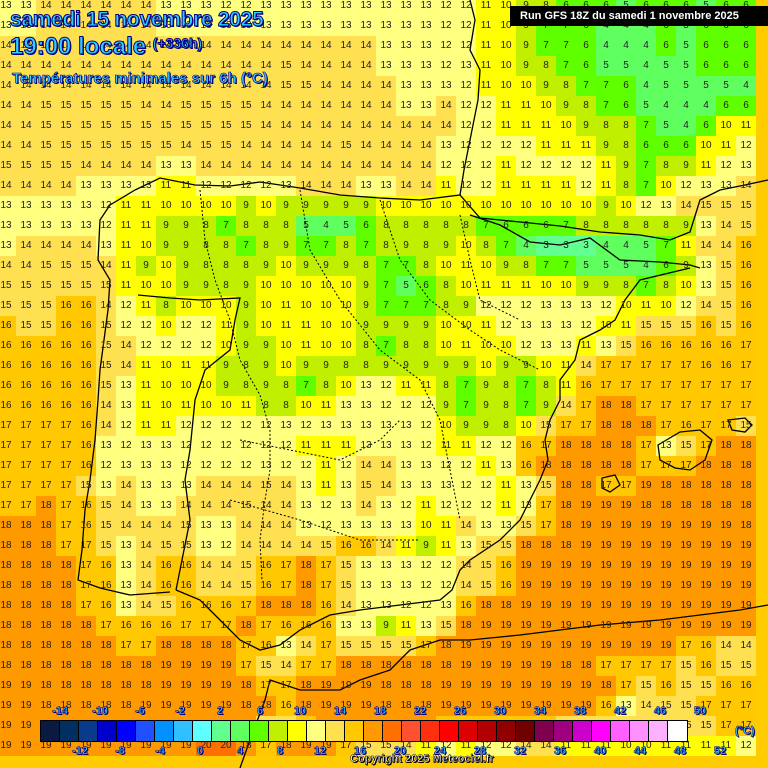 The width and height of the screenshot is (768, 768). Describe the element at coordinates (646, 85) in the screenshot. I see `grid-value: 4` at that location.